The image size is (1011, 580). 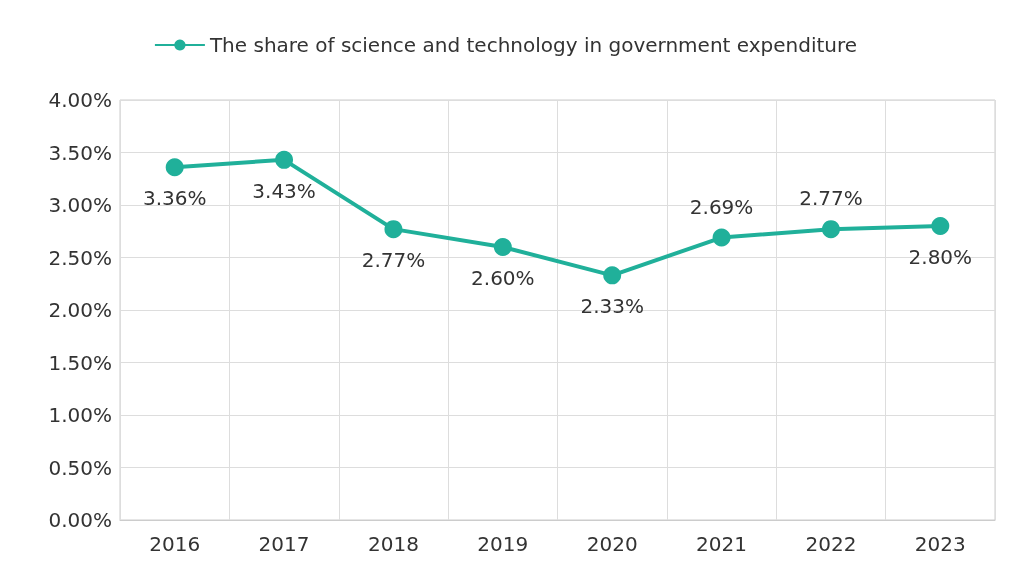 I want to click on y-tick-label: 4.00%, so click(x=80, y=100).